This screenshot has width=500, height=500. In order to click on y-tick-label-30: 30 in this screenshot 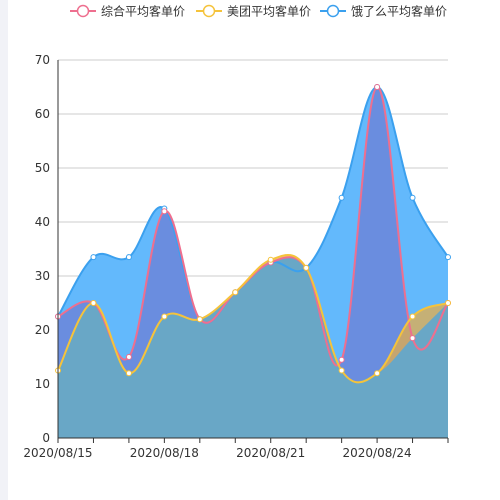, I will do `click(42, 276)`.